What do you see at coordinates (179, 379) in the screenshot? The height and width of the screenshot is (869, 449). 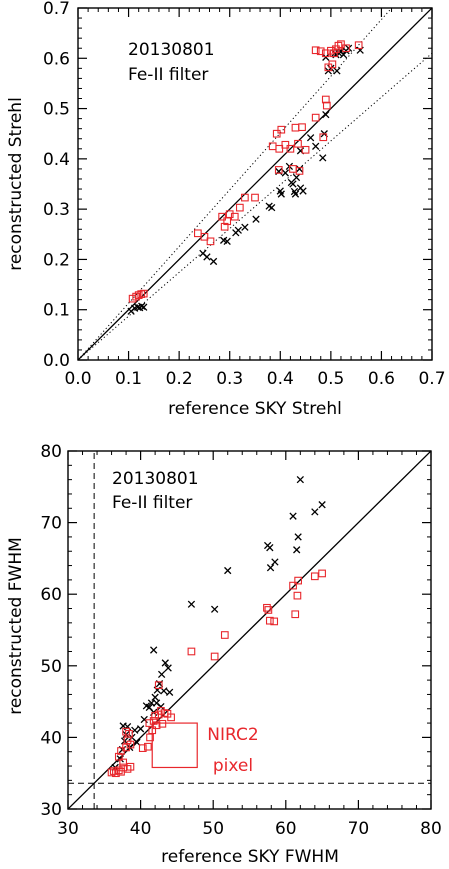 I see `strehl-x-tick-label: 0.2` at bounding box center [179, 379].